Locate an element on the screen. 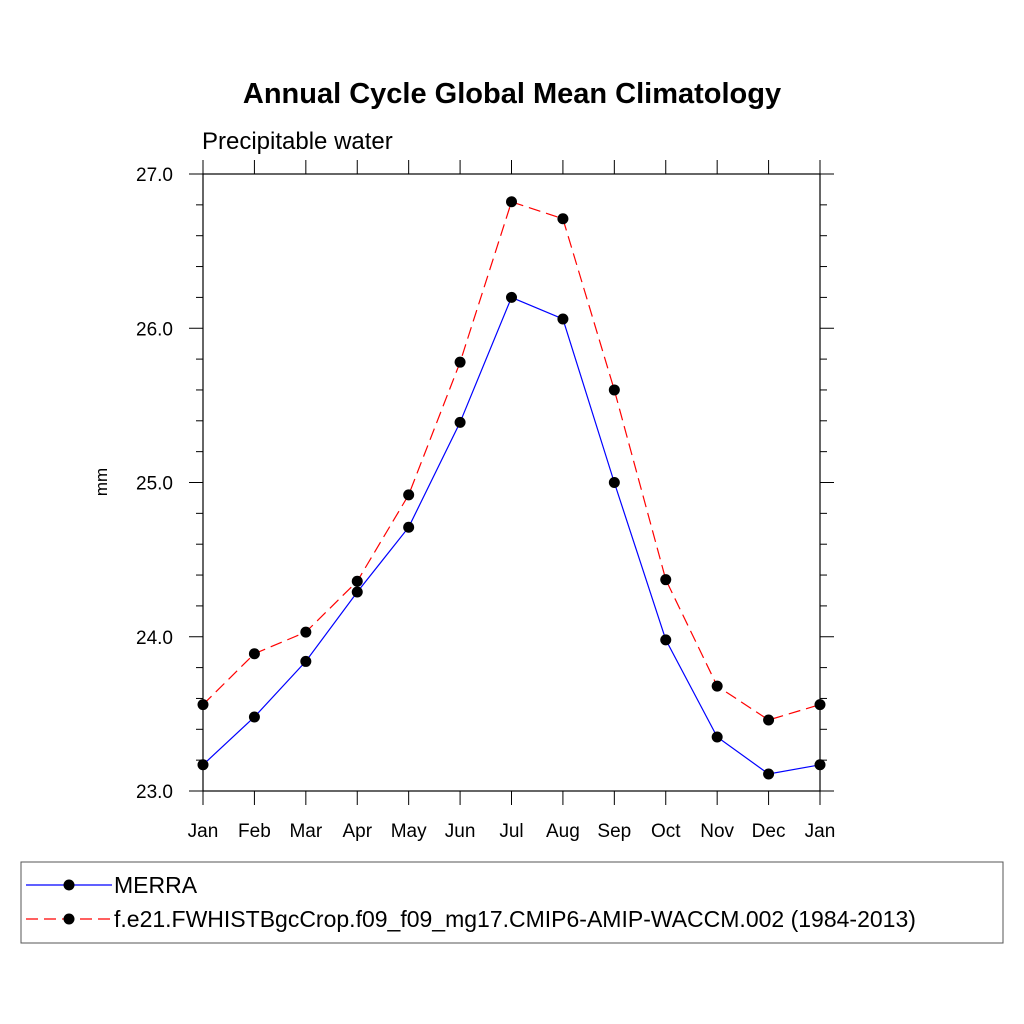 The image size is (1024, 1024). y-tick-label: 23.0 is located at coordinates (154, 792).